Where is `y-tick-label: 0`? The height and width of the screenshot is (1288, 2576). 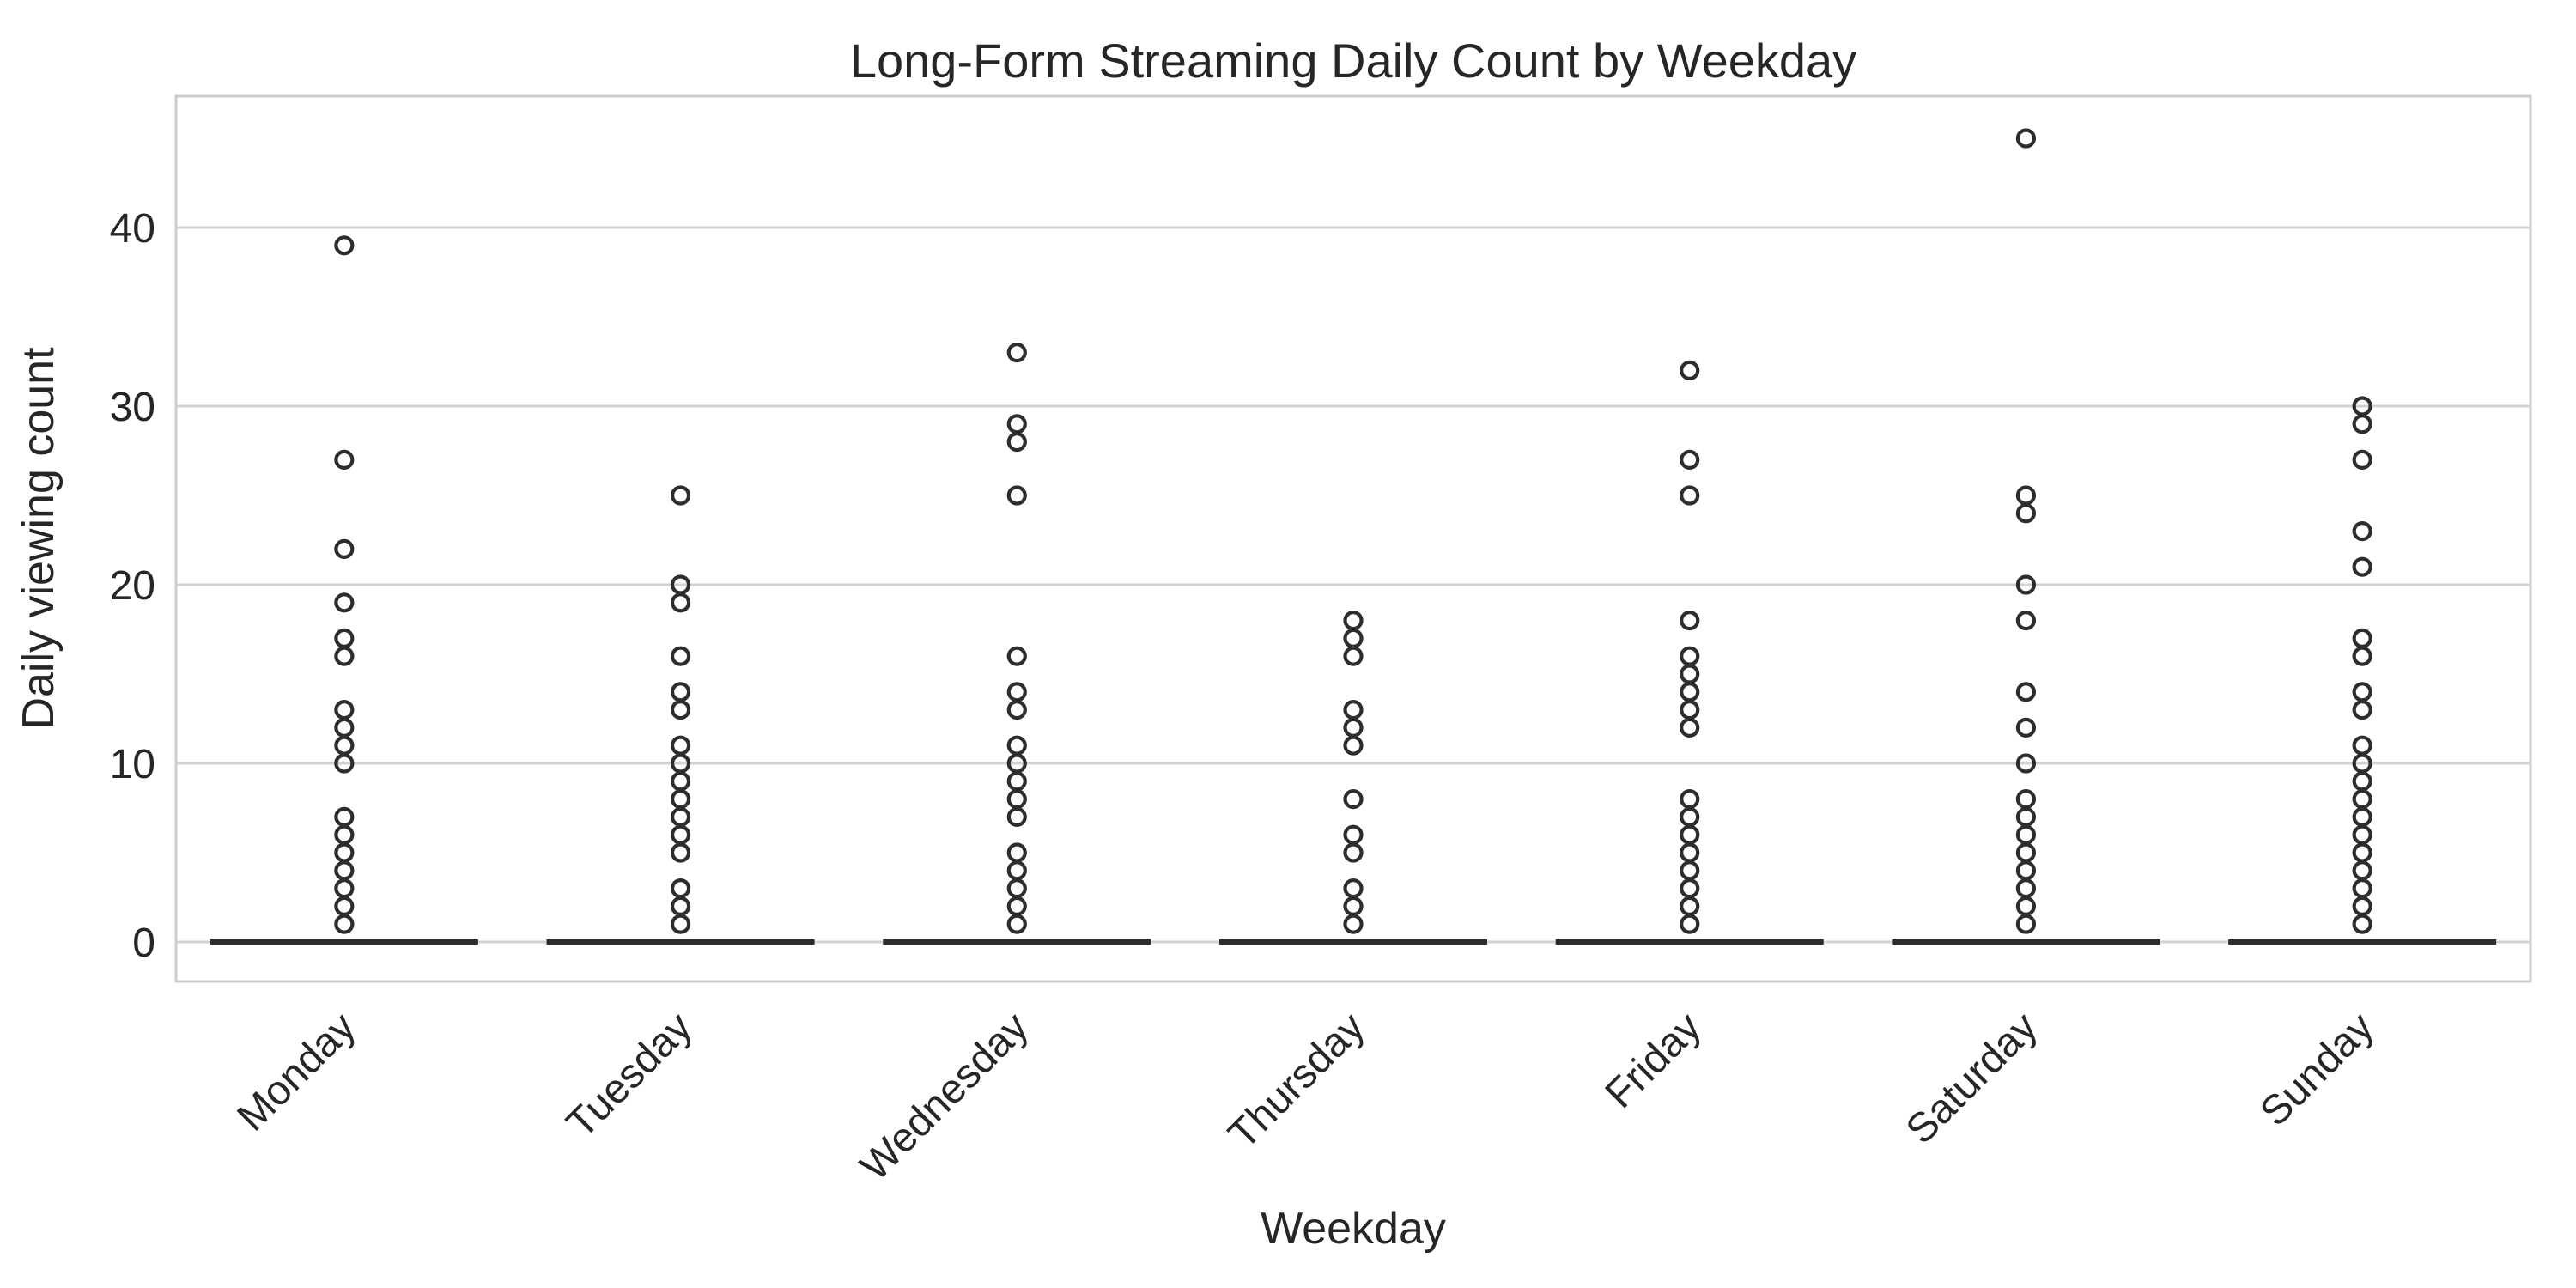
y-tick-label: 0 is located at coordinates (143, 943).